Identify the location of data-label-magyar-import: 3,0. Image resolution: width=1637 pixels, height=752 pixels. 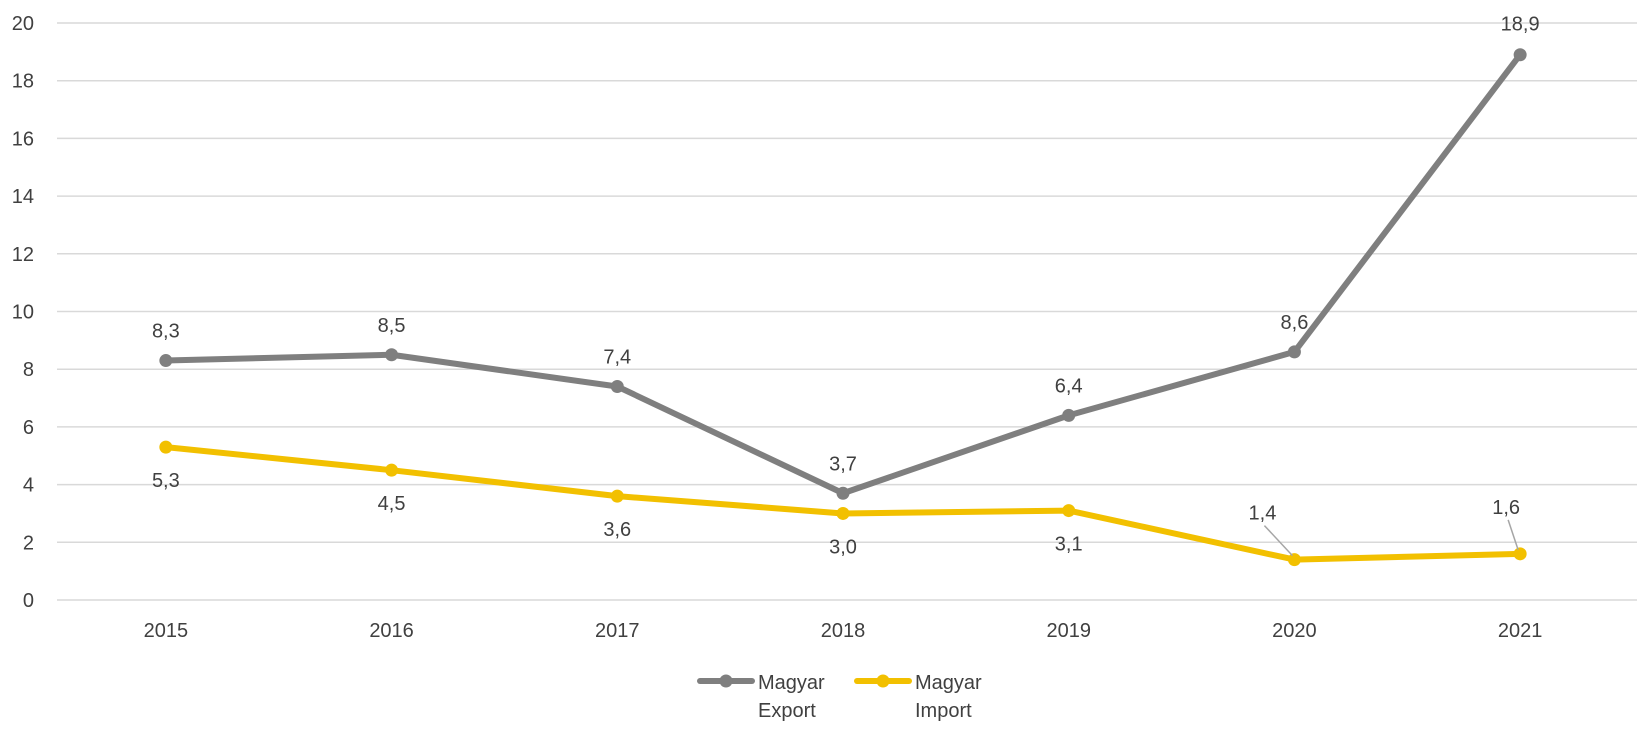
(843, 547).